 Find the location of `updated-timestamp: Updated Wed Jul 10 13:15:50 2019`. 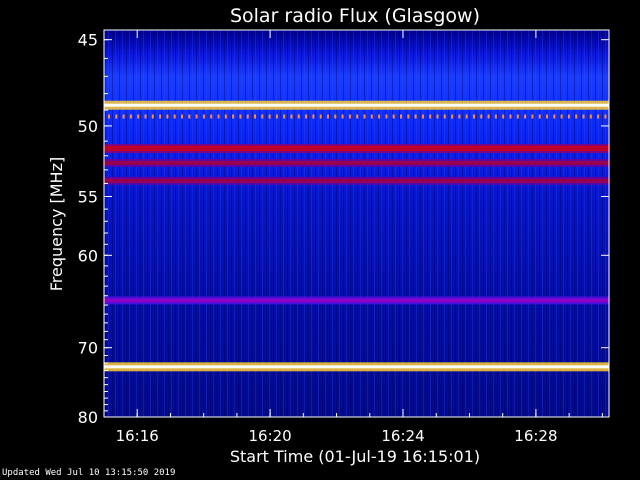

updated-timestamp: Updated Wed Jul 10 13:15:50 2019 is located at coordinates (89, 473).